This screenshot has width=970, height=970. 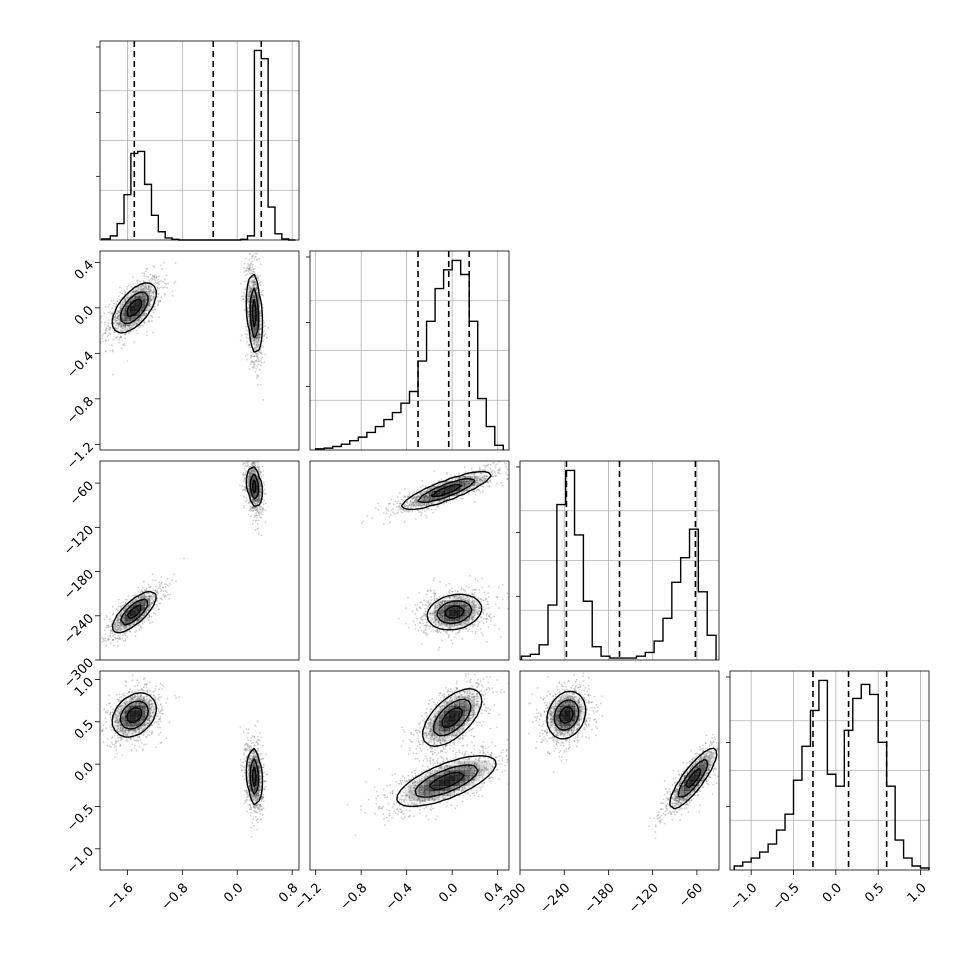 I want to click on panel-content, so click(x=184, y=756).